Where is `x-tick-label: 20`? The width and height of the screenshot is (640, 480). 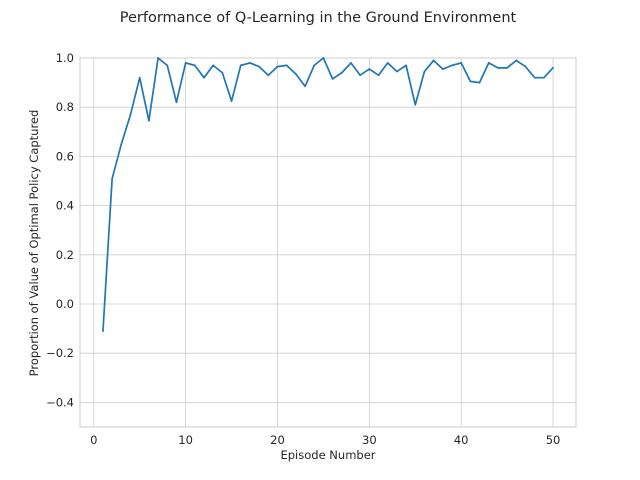 x-tick-label: 20 is located at coordinates (277, 440).